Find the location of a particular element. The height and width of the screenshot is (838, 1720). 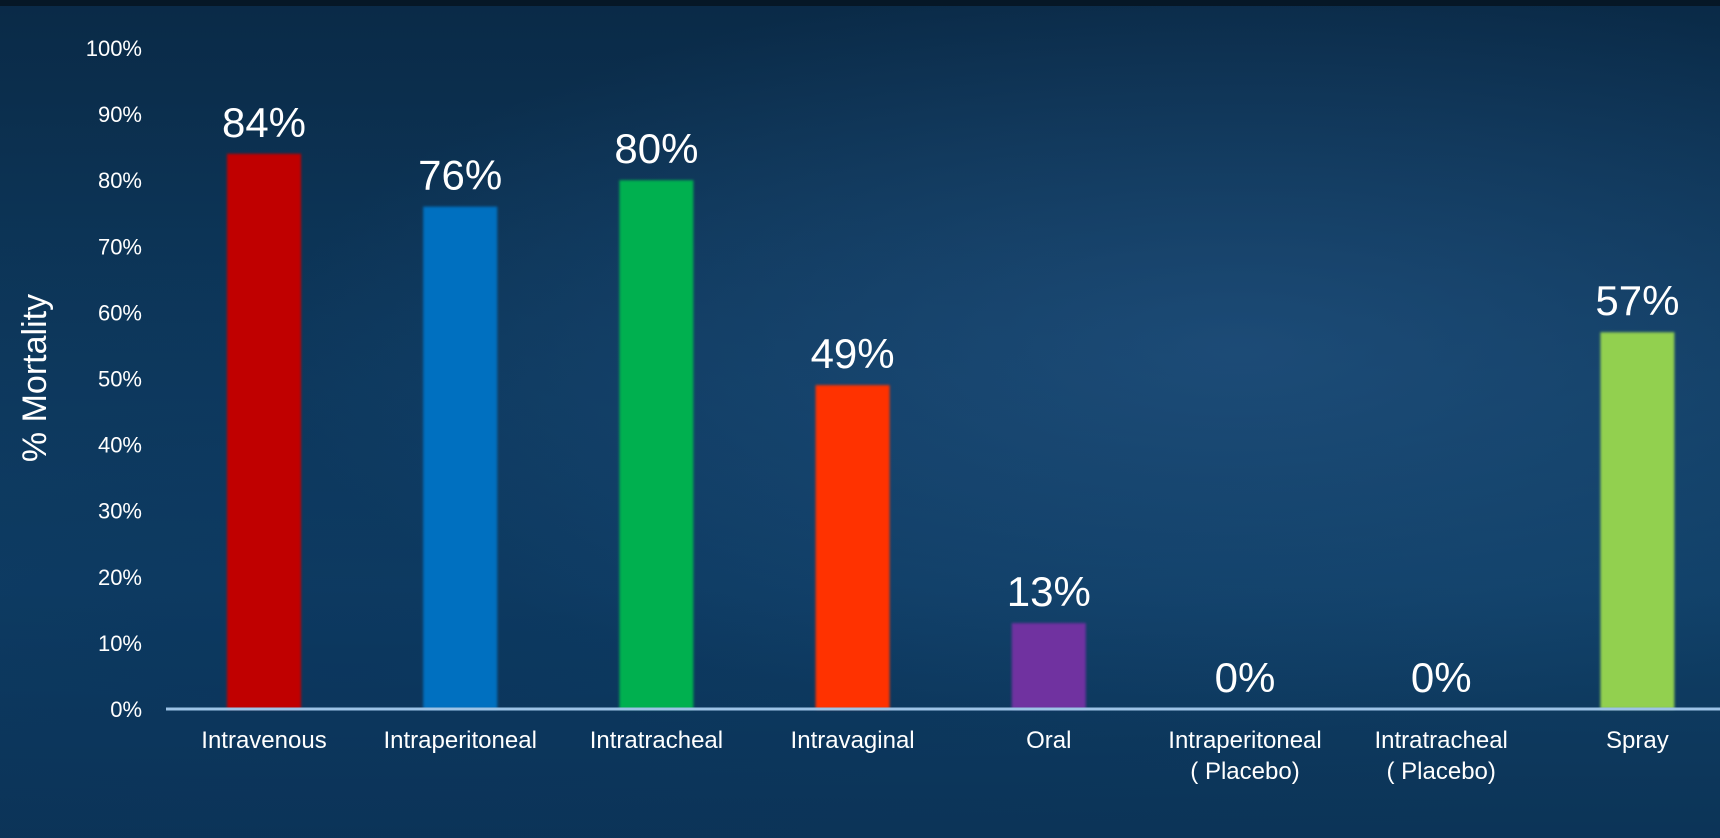

category-label-line: Intravenous is located at coordinates (263, 740).